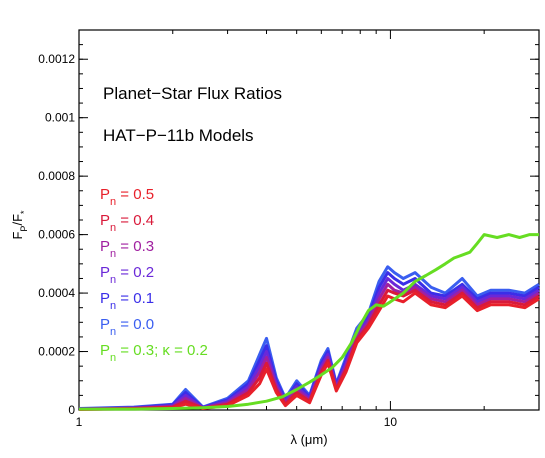 Image resolution: width=545 pixels, height=458 pixels. What do you see at coordinates (56, 235) in the screenshot?
I see `y-tick-label: 0.0006` at bounding box center [56, 235].